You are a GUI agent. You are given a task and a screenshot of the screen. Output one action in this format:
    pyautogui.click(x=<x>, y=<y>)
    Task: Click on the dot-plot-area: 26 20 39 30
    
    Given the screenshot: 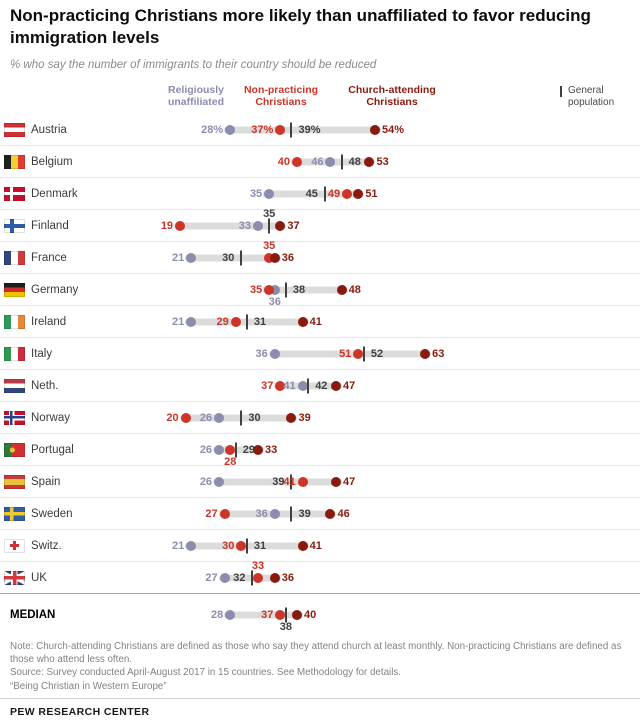 What is the action you would take?
    pyautogui.click(x=390, y=417)
    